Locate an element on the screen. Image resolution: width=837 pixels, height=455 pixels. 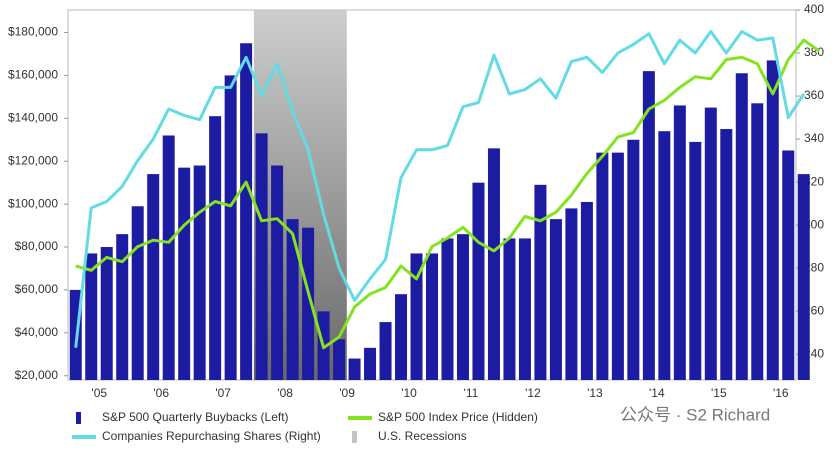
legend-label: Companies Repurchasing Shares (Right) is located at coordinates (211, 436).